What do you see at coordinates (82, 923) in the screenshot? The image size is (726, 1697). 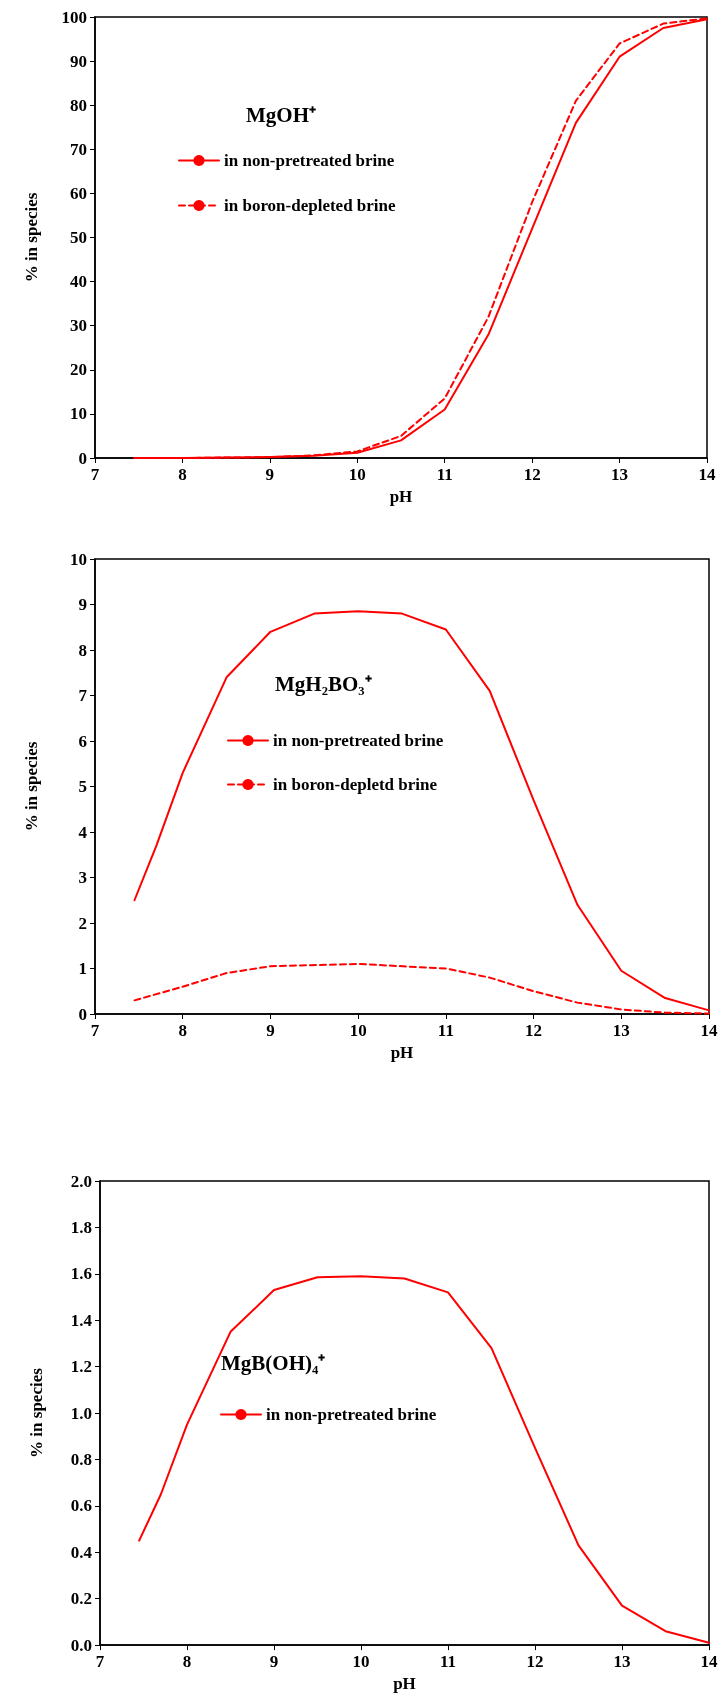 I see `y-tick-label: 2` at bounding box center [82, 923].